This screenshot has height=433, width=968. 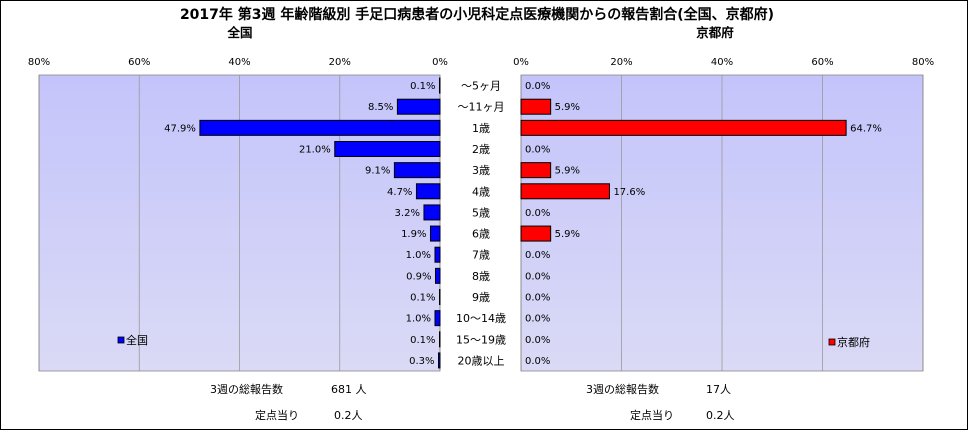 I want to click on summary-national-per-value: 0.2人, so click(x=348, y=415).